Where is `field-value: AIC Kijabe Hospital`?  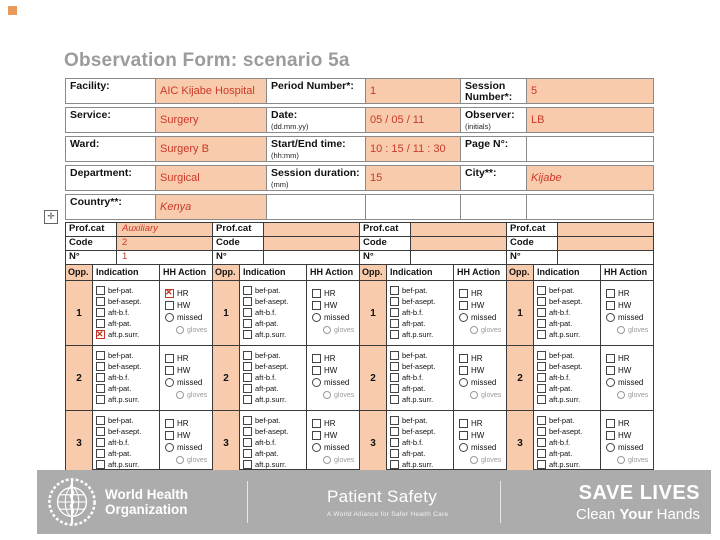 field-value: AIC Kijabe Hospital is located at coordinates (211, 91).